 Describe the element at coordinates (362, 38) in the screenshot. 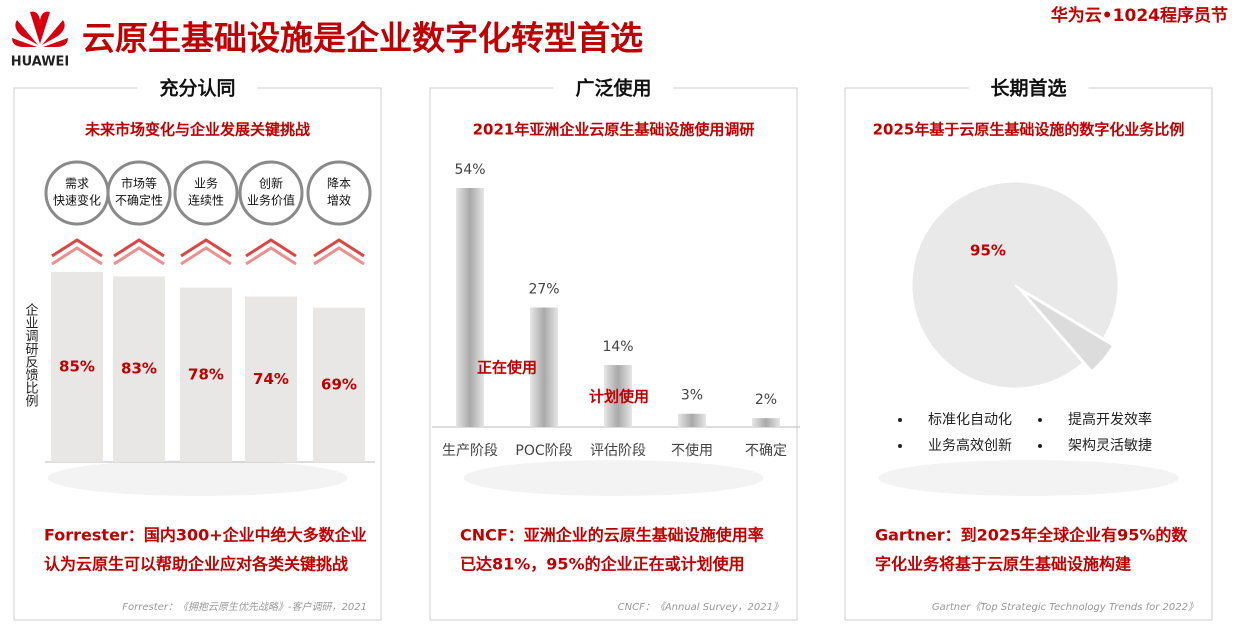

I see `slide-title: 云原生基础设施是企业数字化转型首选` at that location.